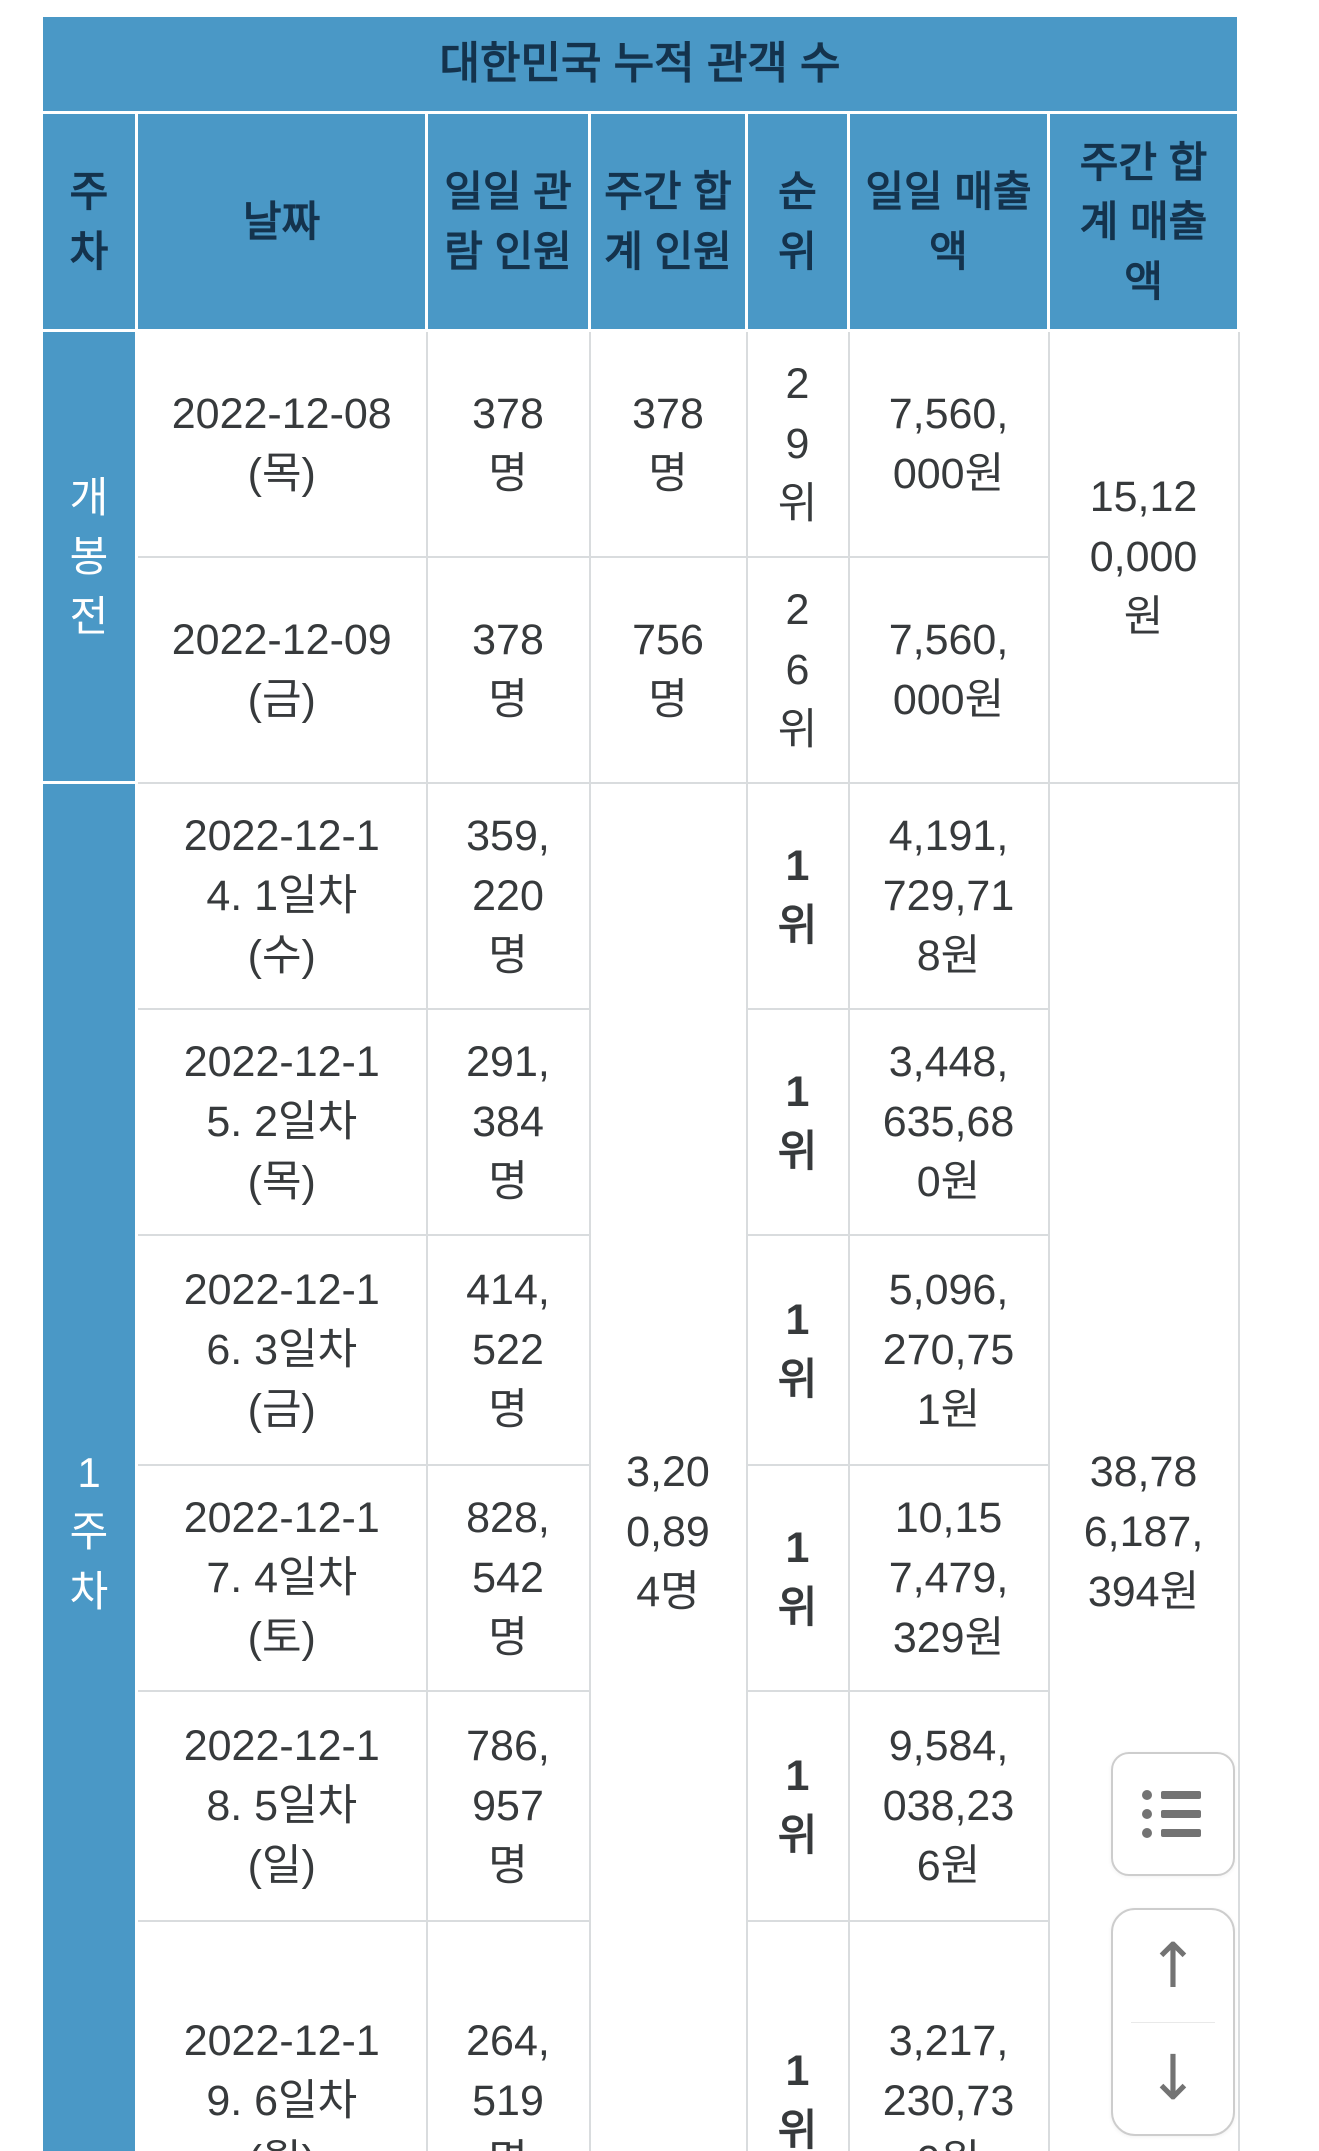 The height and width of the screenshot is (2151, 1319). I want to click on cell-date: 2022-12-09 (금), so click(281, 669).